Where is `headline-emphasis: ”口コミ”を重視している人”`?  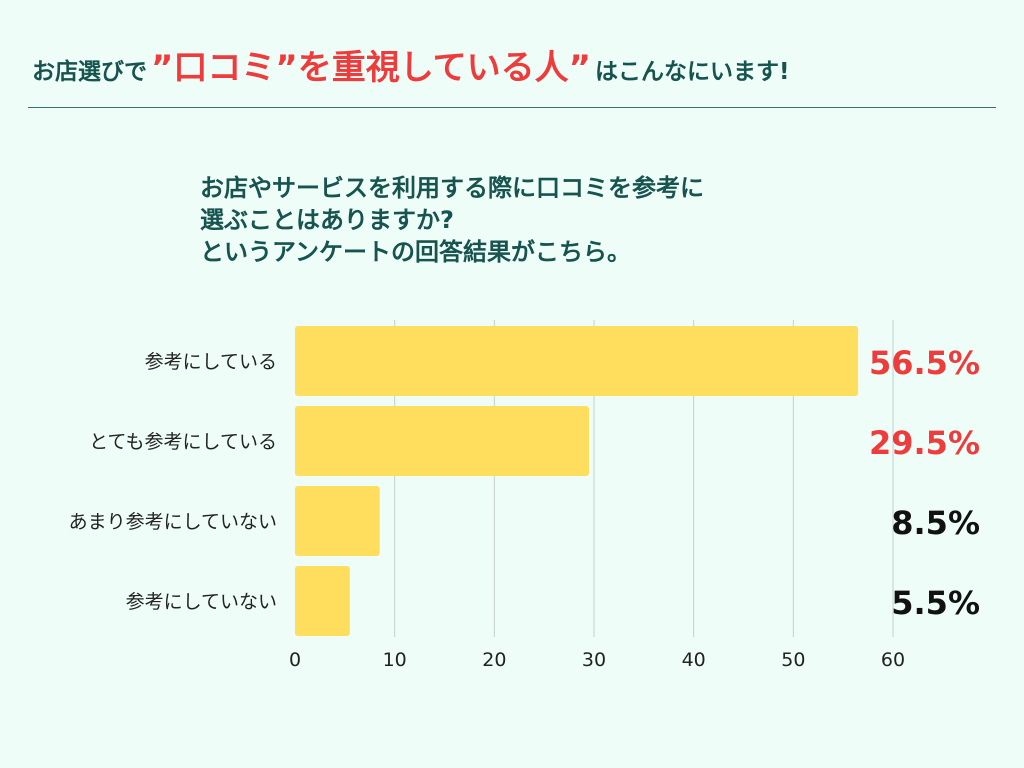 headline-emphasis: ”口コミ”を重視している人” is located at coordinates (371, 68).